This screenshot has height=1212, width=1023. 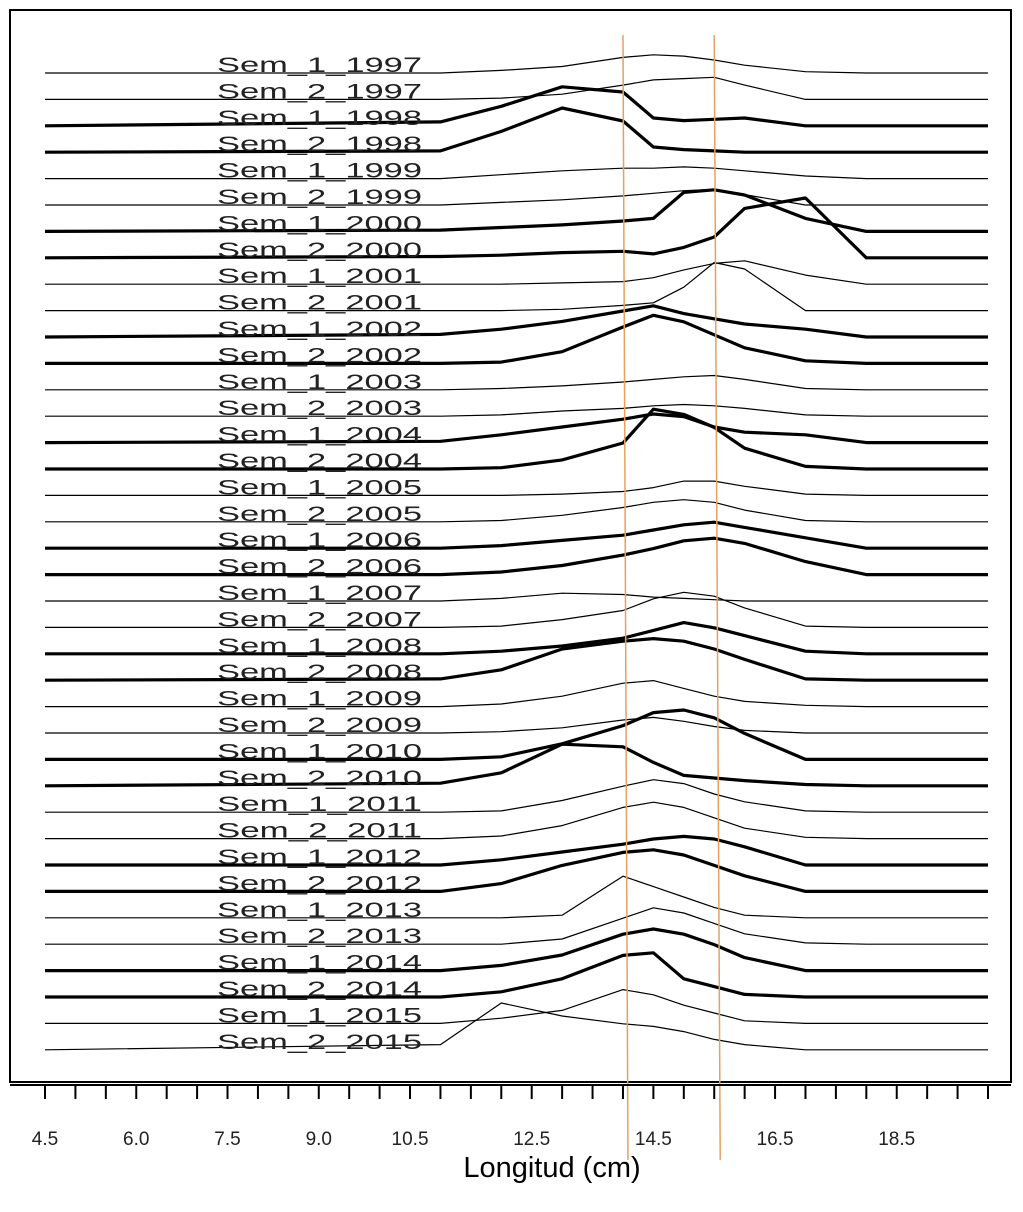 I want to click on x-axis: 4.5 6.0 7.5 9.0 10.5 12.5 14.5 16.5 18.5, so click(x=510, y=1117).